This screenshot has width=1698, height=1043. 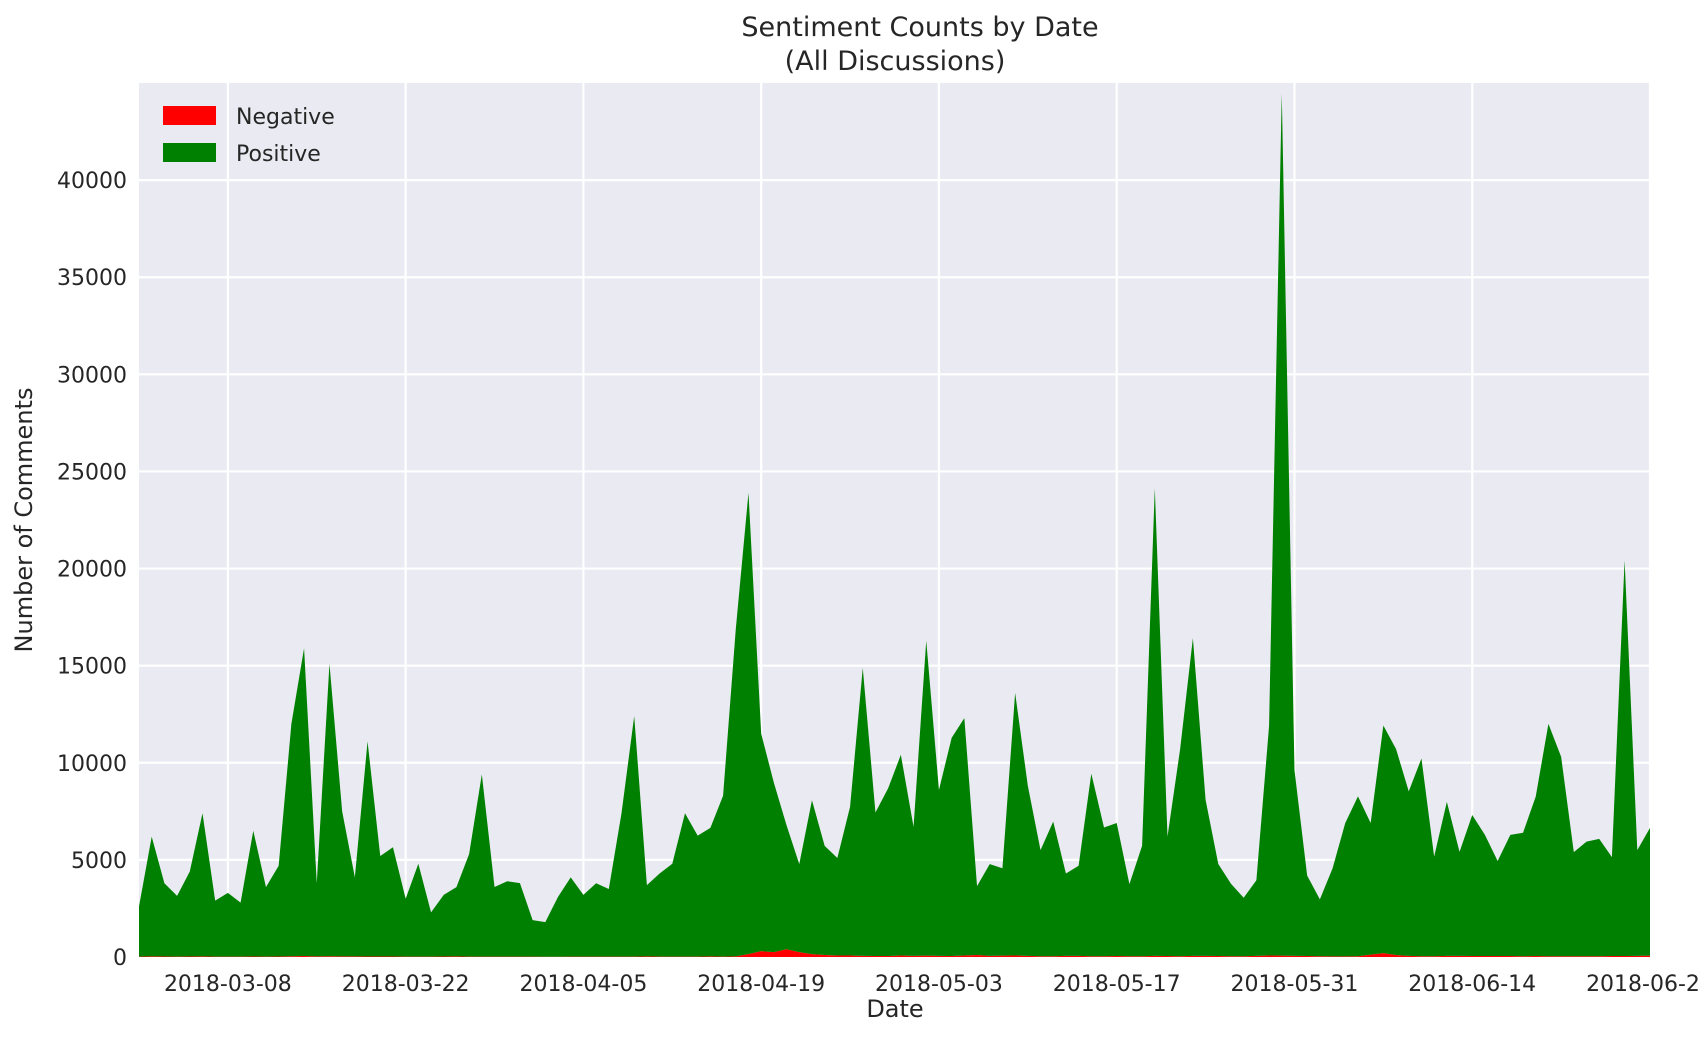 What do you see at coordinates (92, 181) in the screenshot?
I see `y-tick-label: 40000` at bounding box center [92, 181].